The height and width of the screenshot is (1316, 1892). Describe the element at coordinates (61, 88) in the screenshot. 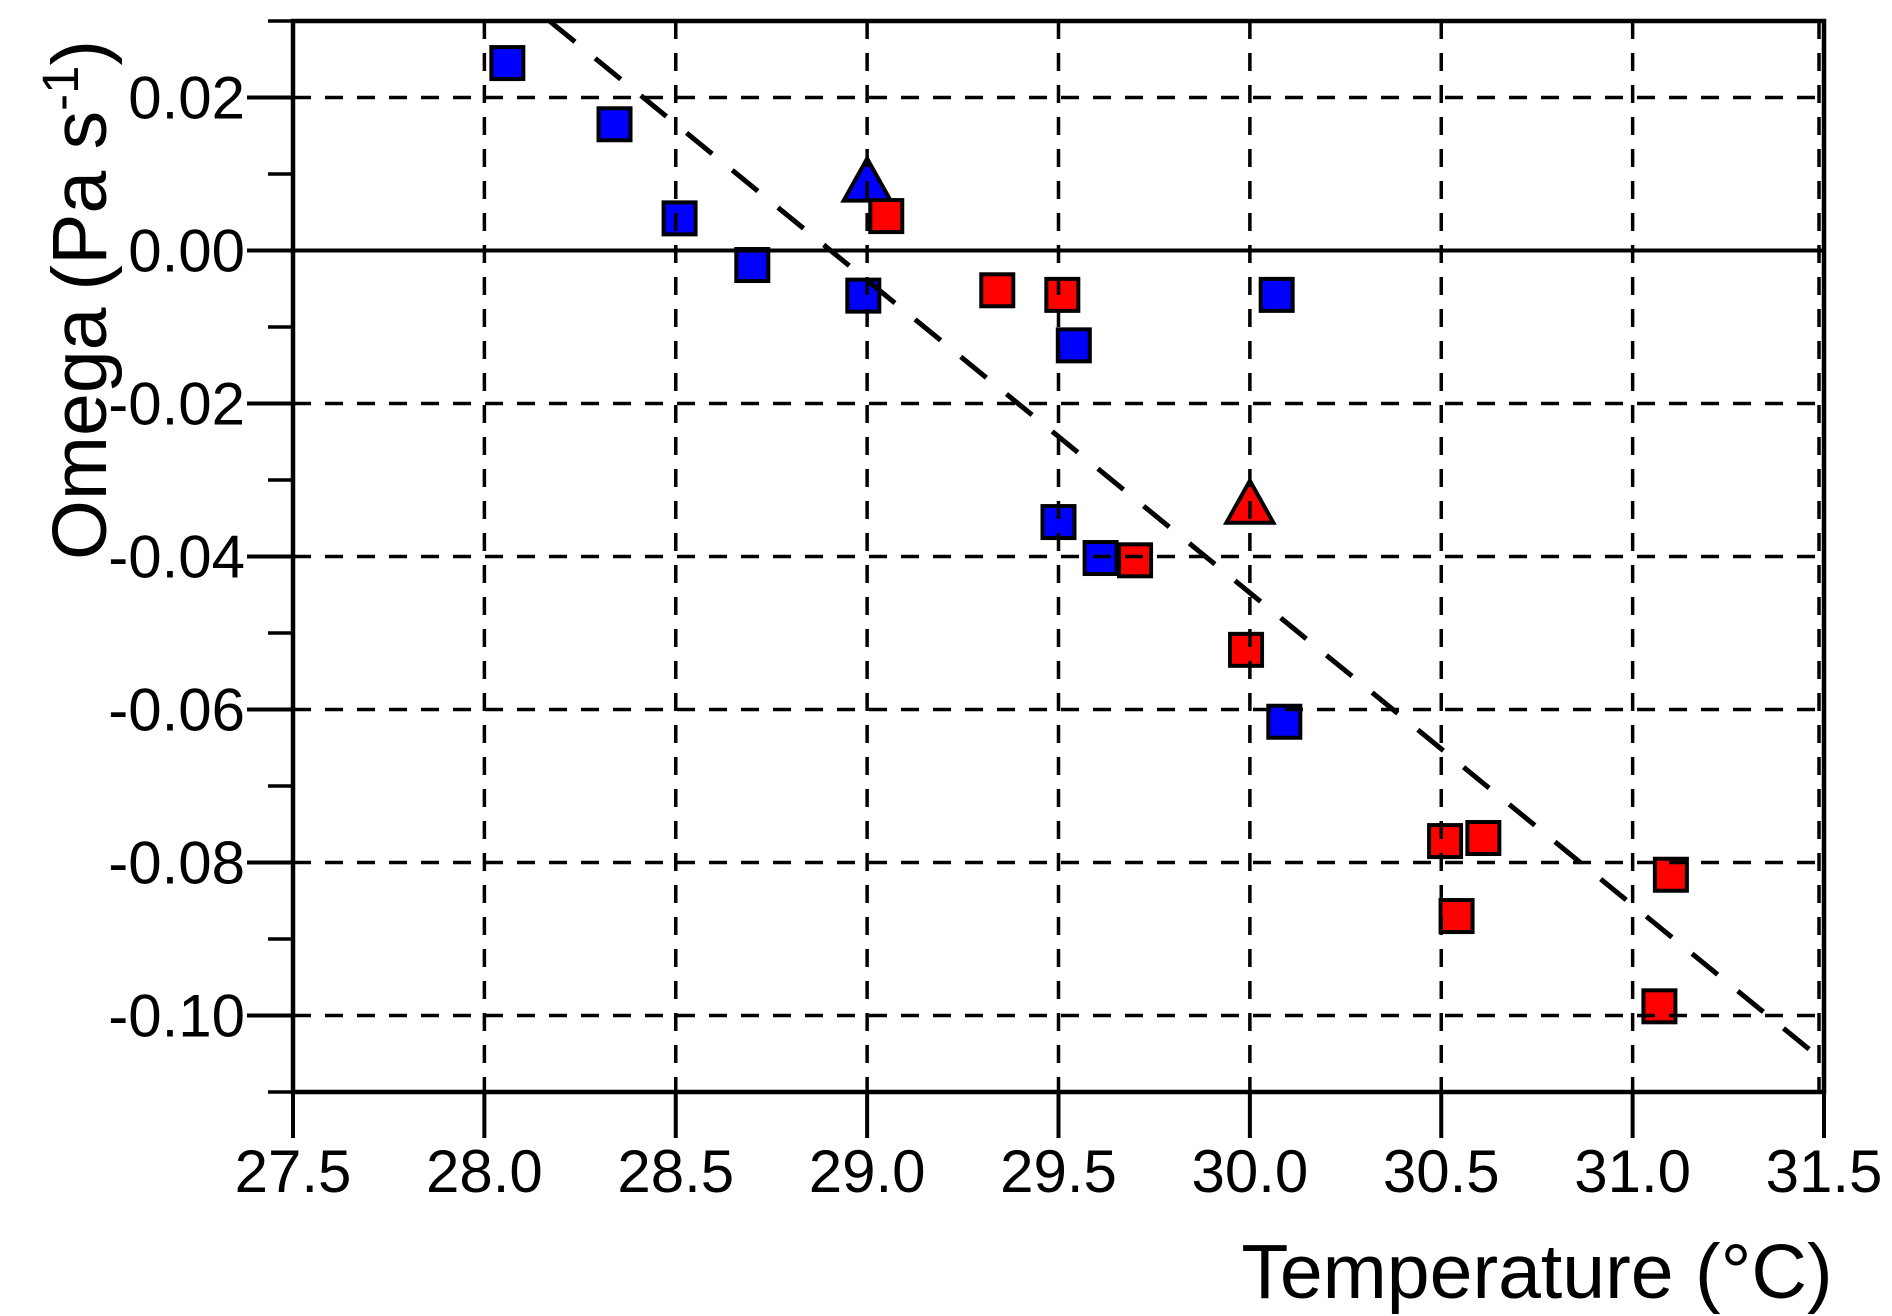

I see `y-axis-unit-superscript: -1` at that location.